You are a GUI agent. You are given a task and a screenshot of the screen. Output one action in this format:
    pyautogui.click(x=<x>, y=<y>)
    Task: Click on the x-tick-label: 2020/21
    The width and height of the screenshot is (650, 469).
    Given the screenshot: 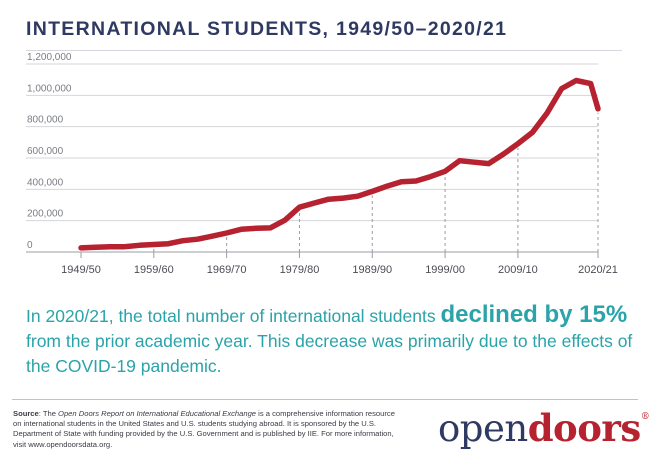 What is the action you would take?
    pyautogui.click(x=598, y=270)
    